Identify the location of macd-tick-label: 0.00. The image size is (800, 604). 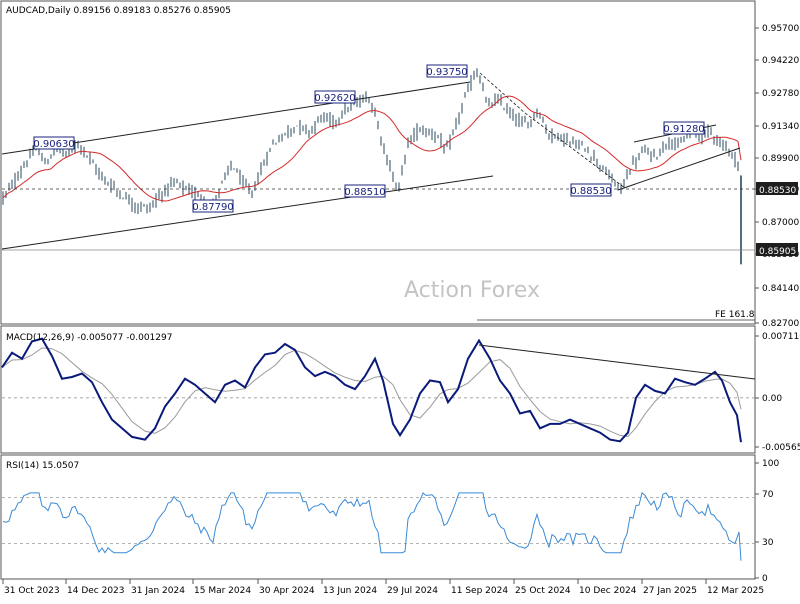
(772, 399).